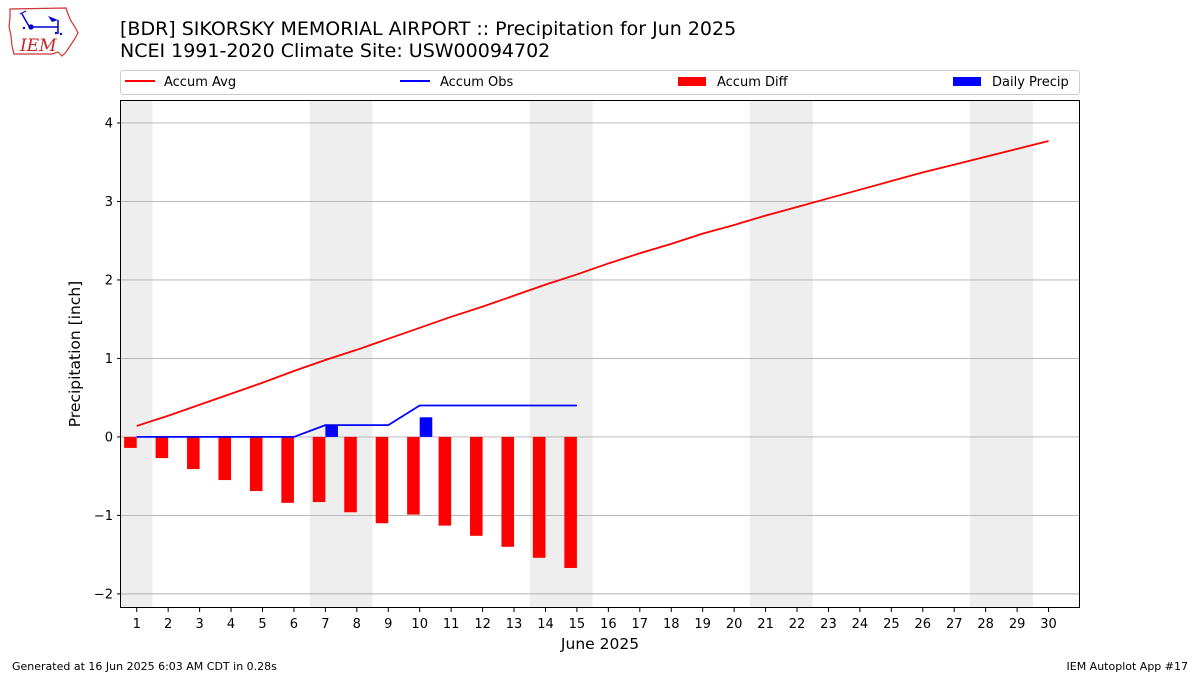 The height and width of the screenshot is (675, 1200). I want to click on x-tick-label-1: 2, so click(168, 624).